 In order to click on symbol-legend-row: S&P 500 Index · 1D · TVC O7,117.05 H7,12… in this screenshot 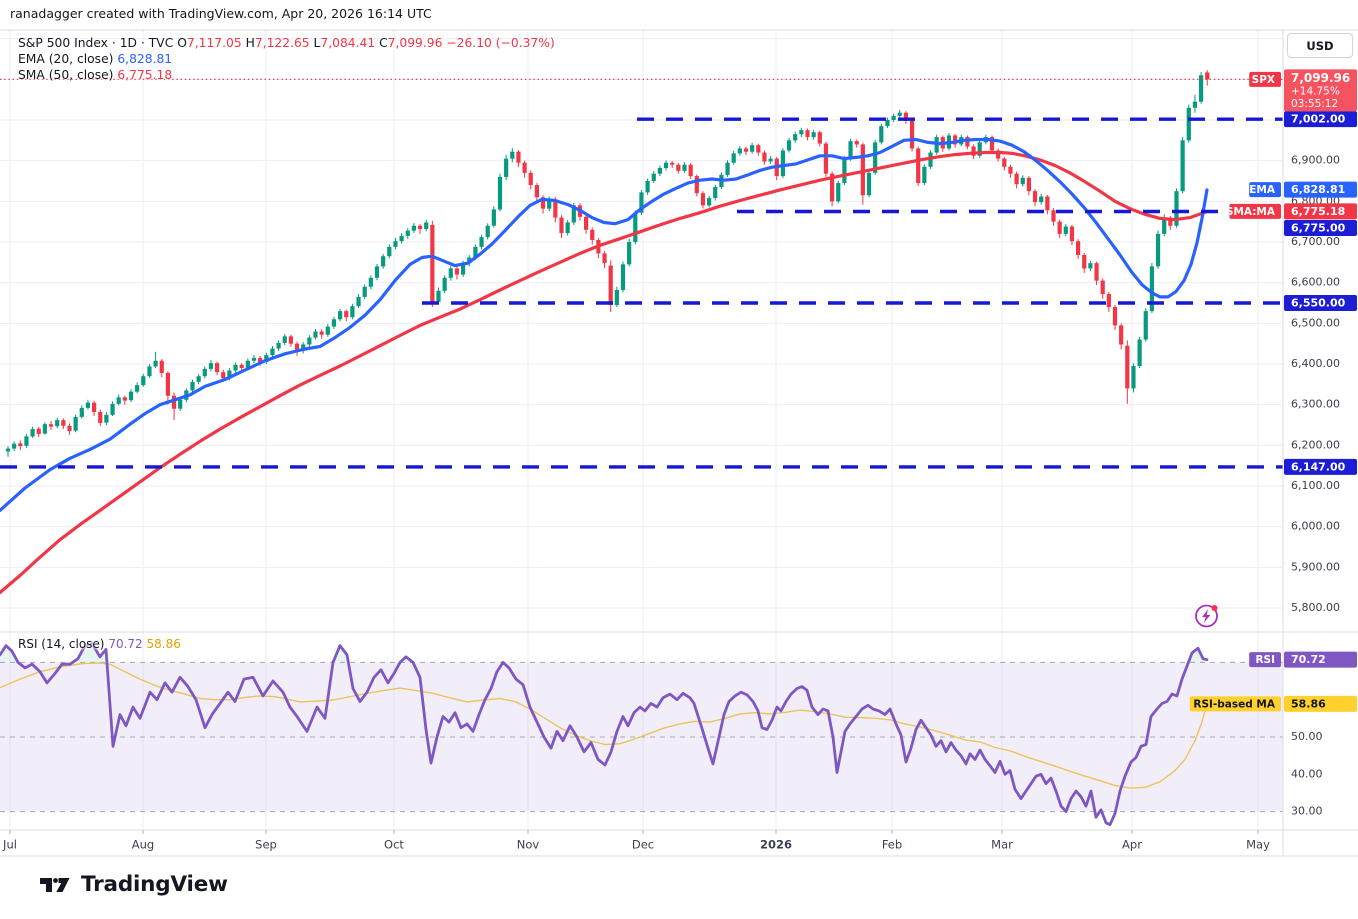, I will do `click(286, 43)`.